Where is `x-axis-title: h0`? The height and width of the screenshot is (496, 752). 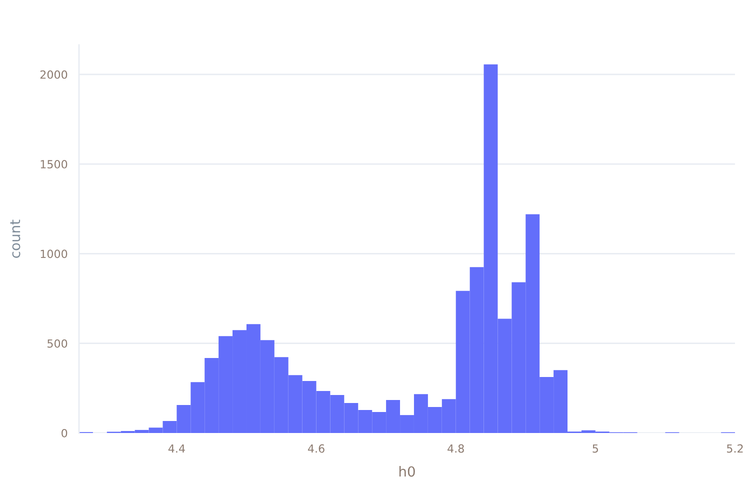
x-axis-title: h0 is located at coordinates (407, 471).